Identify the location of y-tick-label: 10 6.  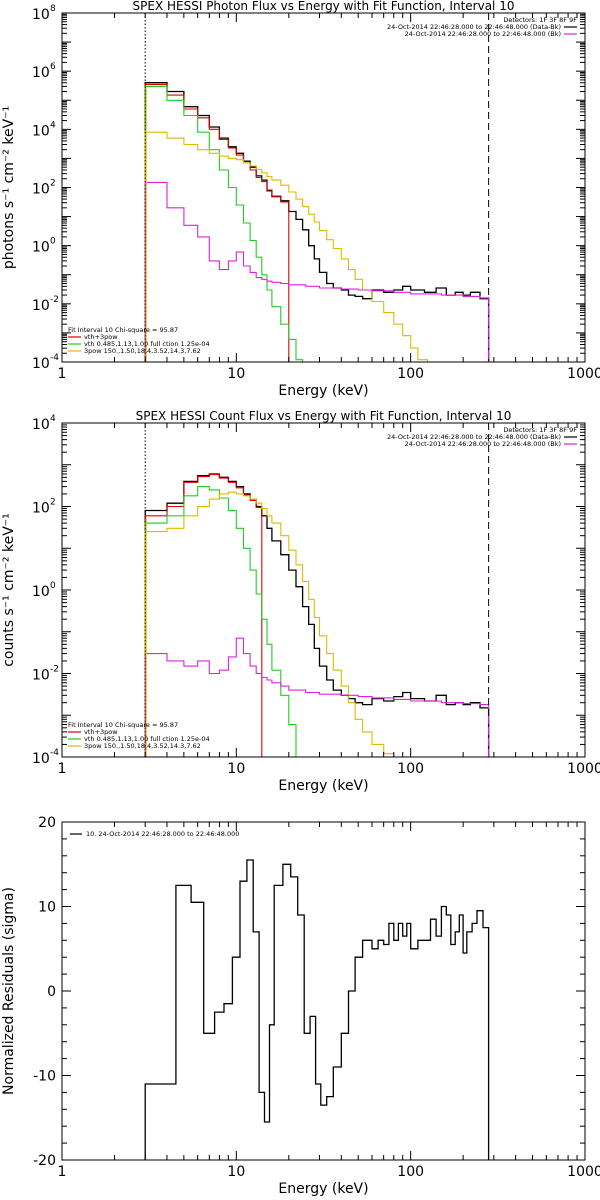
(44, 71).